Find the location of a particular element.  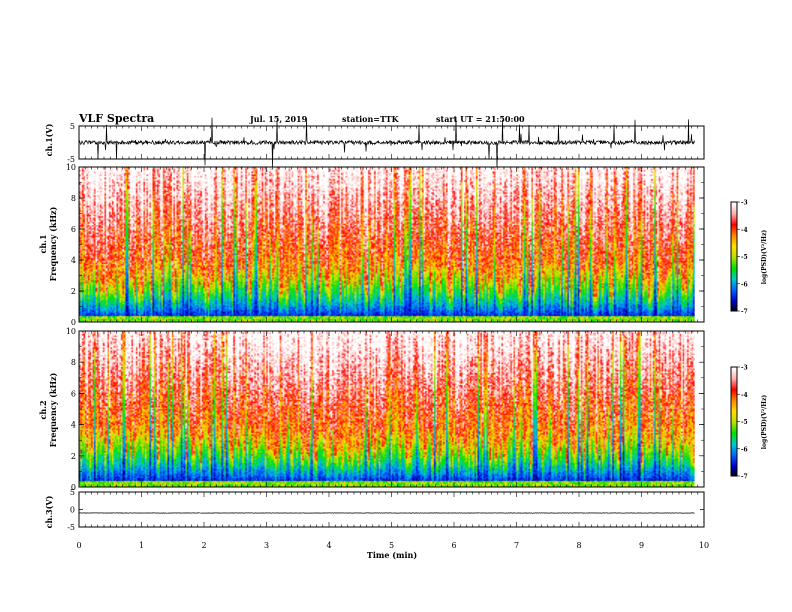

colorbar-tick-label: -6 is located at coordinates (744, 449).